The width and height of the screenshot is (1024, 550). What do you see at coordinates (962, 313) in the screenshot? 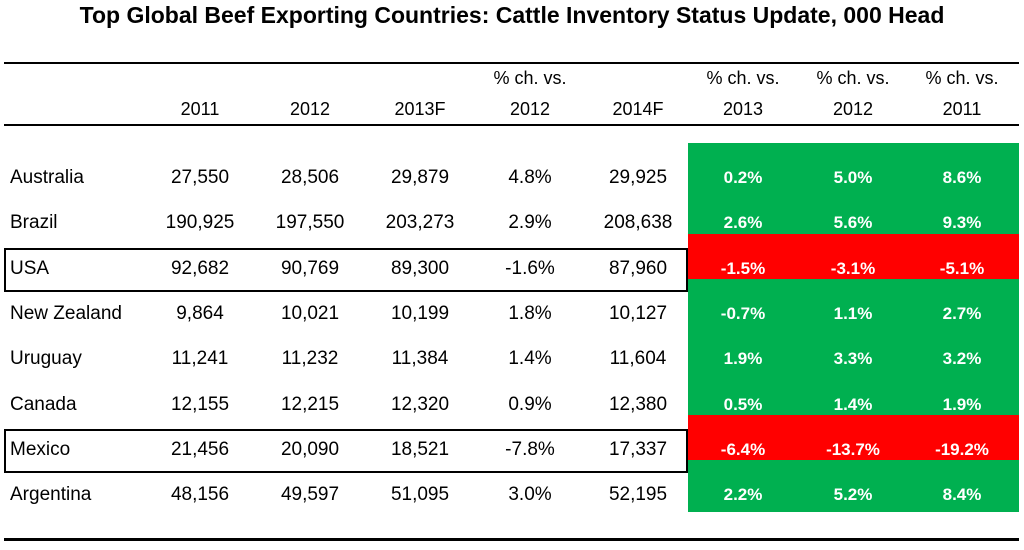
I see `change-value-cell: 2.7%` at bounding box center [962, 313].